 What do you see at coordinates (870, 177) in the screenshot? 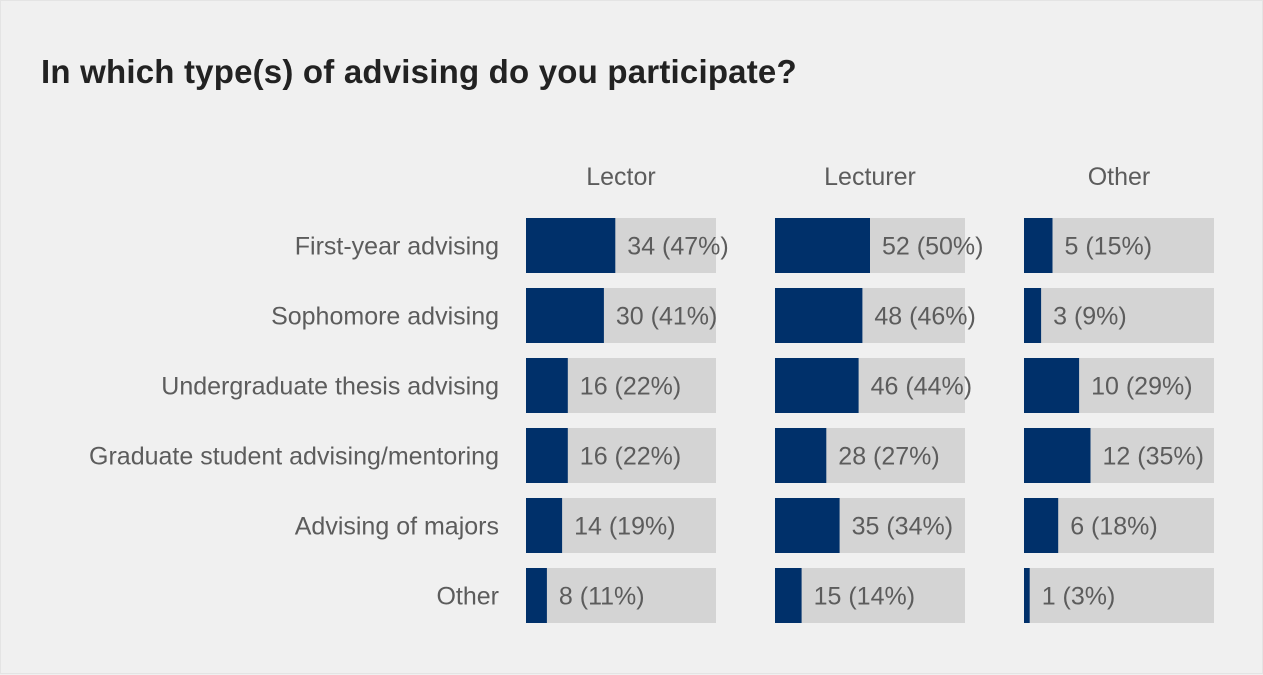
I see `panel-header: Lecturer` at bounding box center [870, 177].